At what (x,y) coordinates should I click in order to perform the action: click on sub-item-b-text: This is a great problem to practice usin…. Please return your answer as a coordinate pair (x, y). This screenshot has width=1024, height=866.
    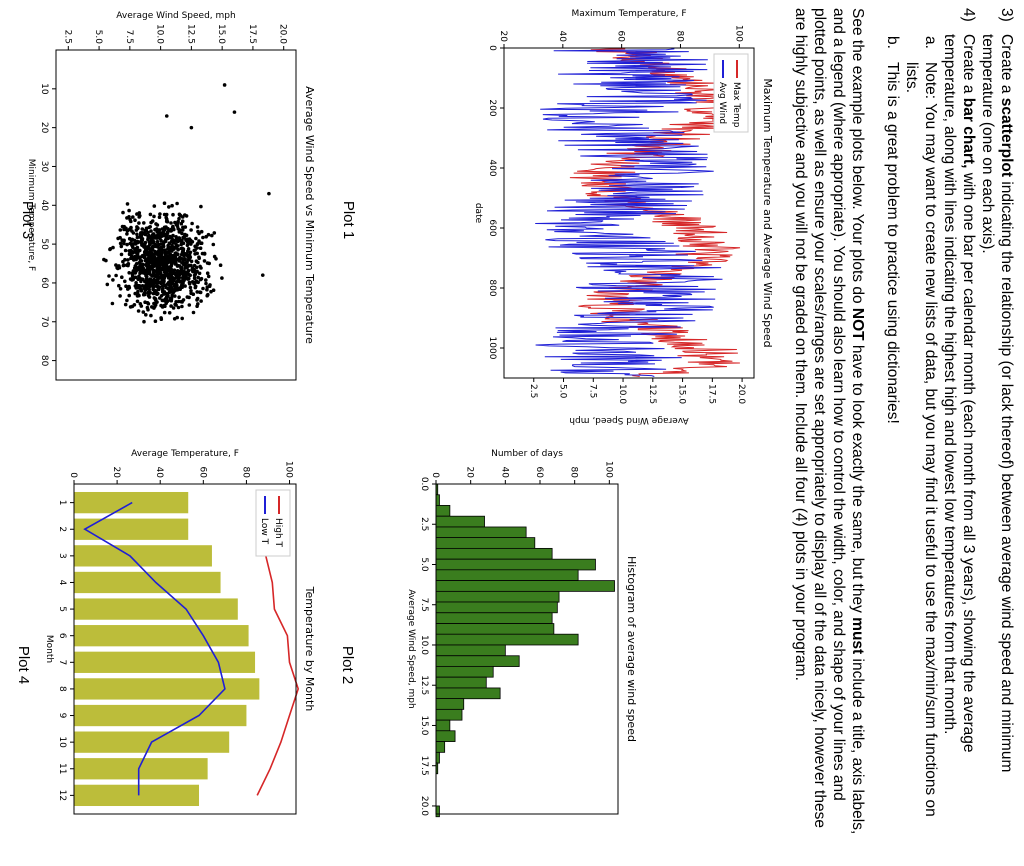
    Looking at the image, I should click on (892, 243).